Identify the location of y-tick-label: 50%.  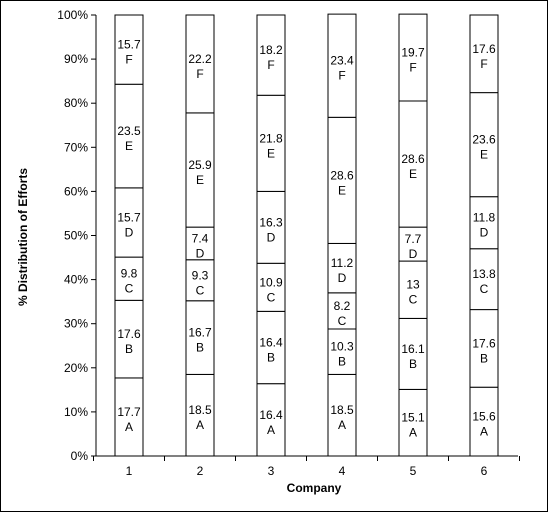
(76, 236).